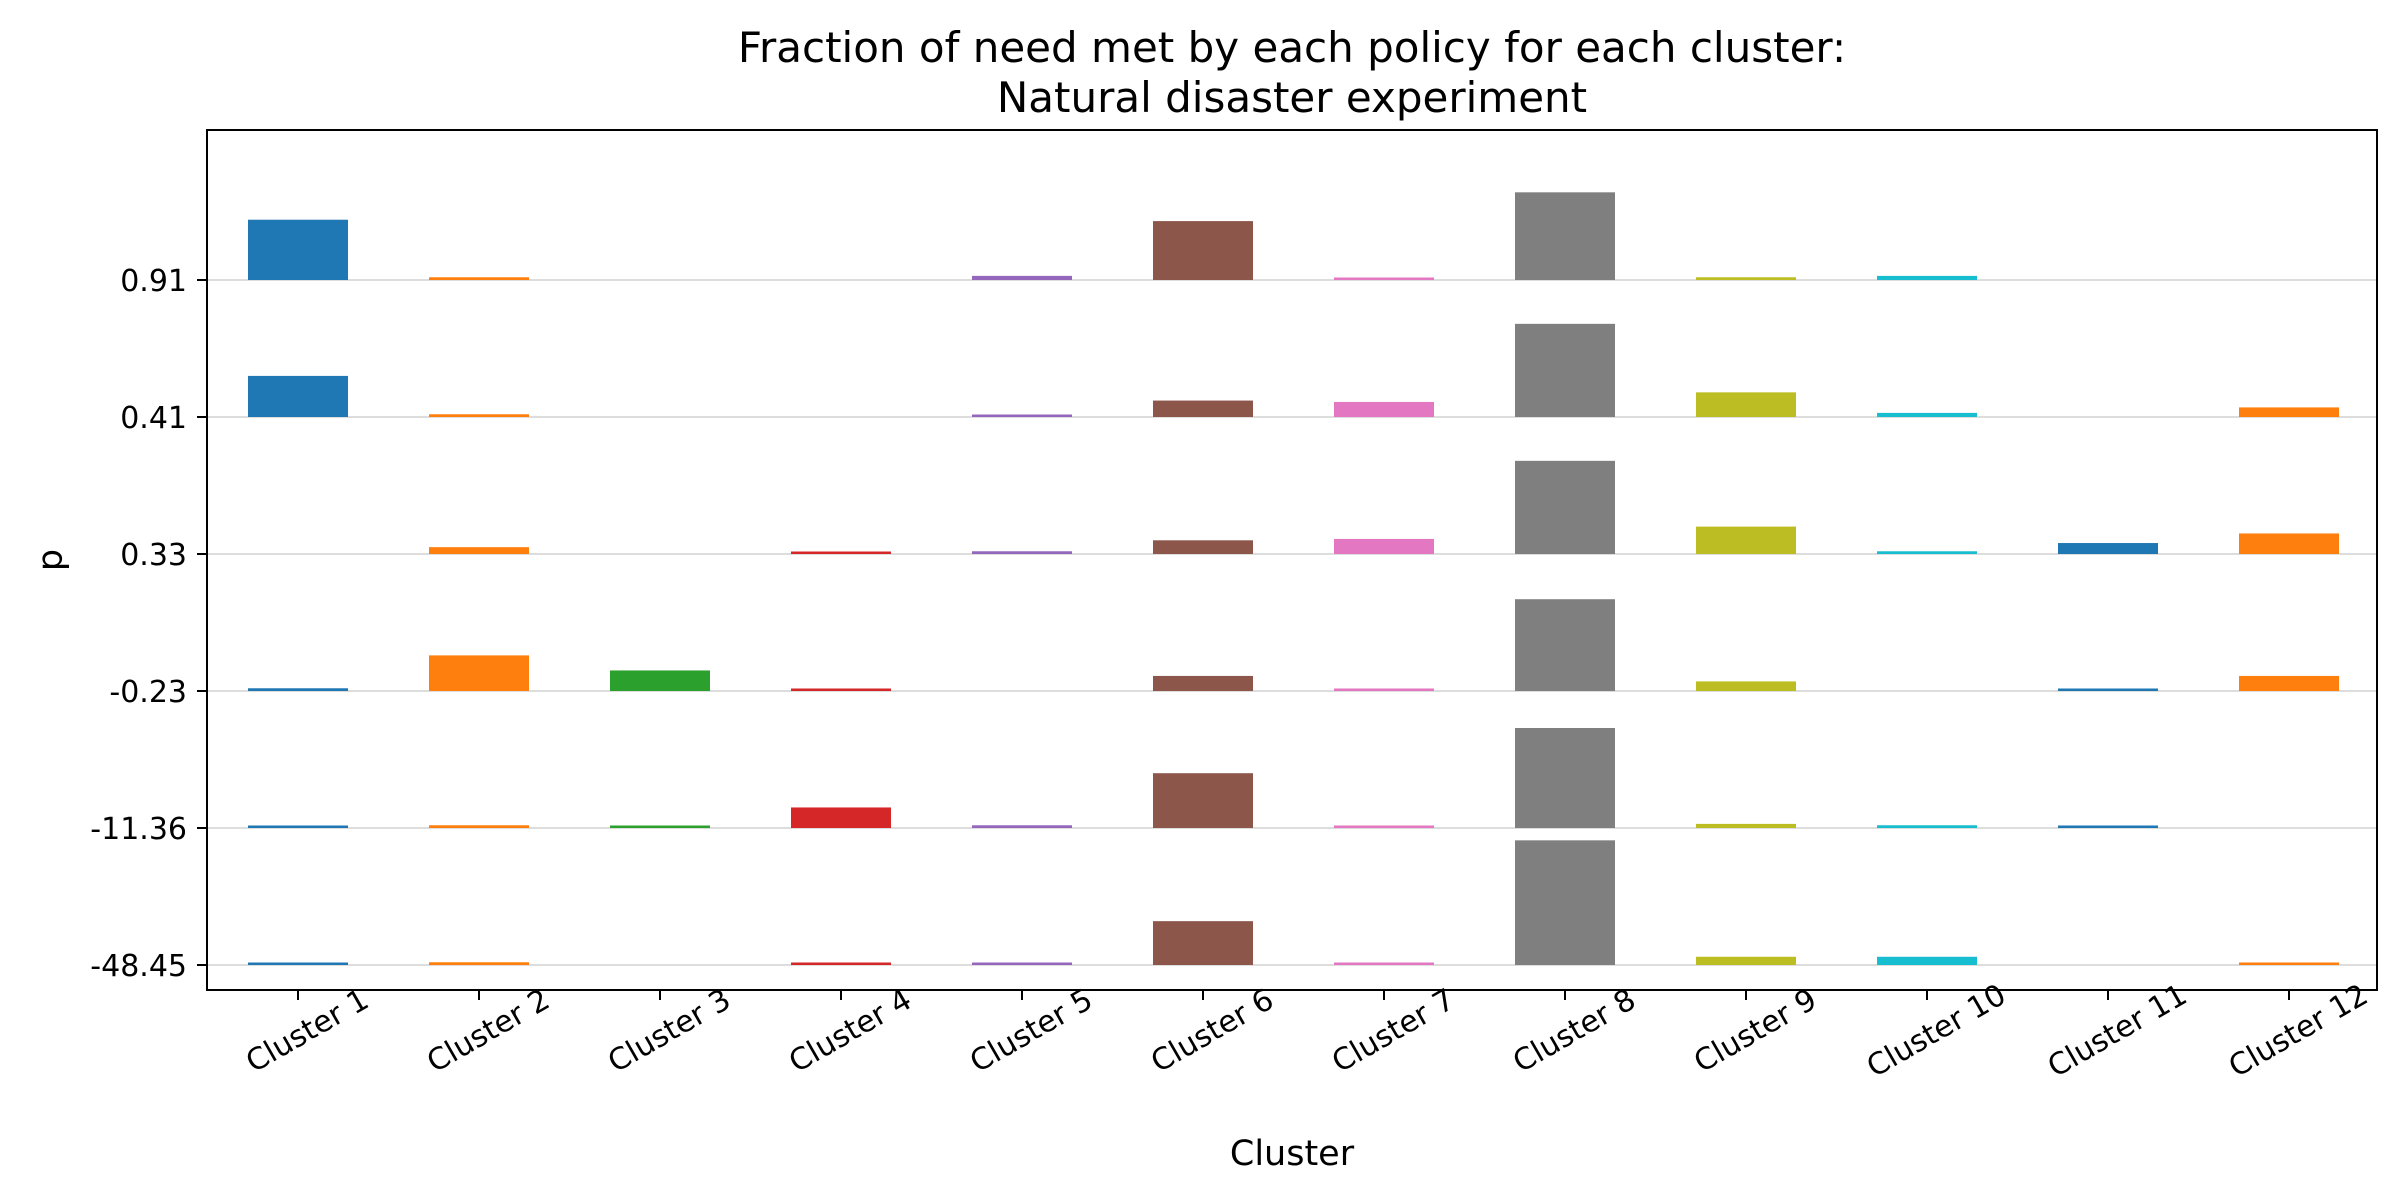 This screenshot has height=1200, width=2400. Describe the element at coordinates (148, 624) in the screenshot. I see `y-axis-ticks: 0.91 0.41 0.33 -0.23 -11.36 -48.45` at that location.